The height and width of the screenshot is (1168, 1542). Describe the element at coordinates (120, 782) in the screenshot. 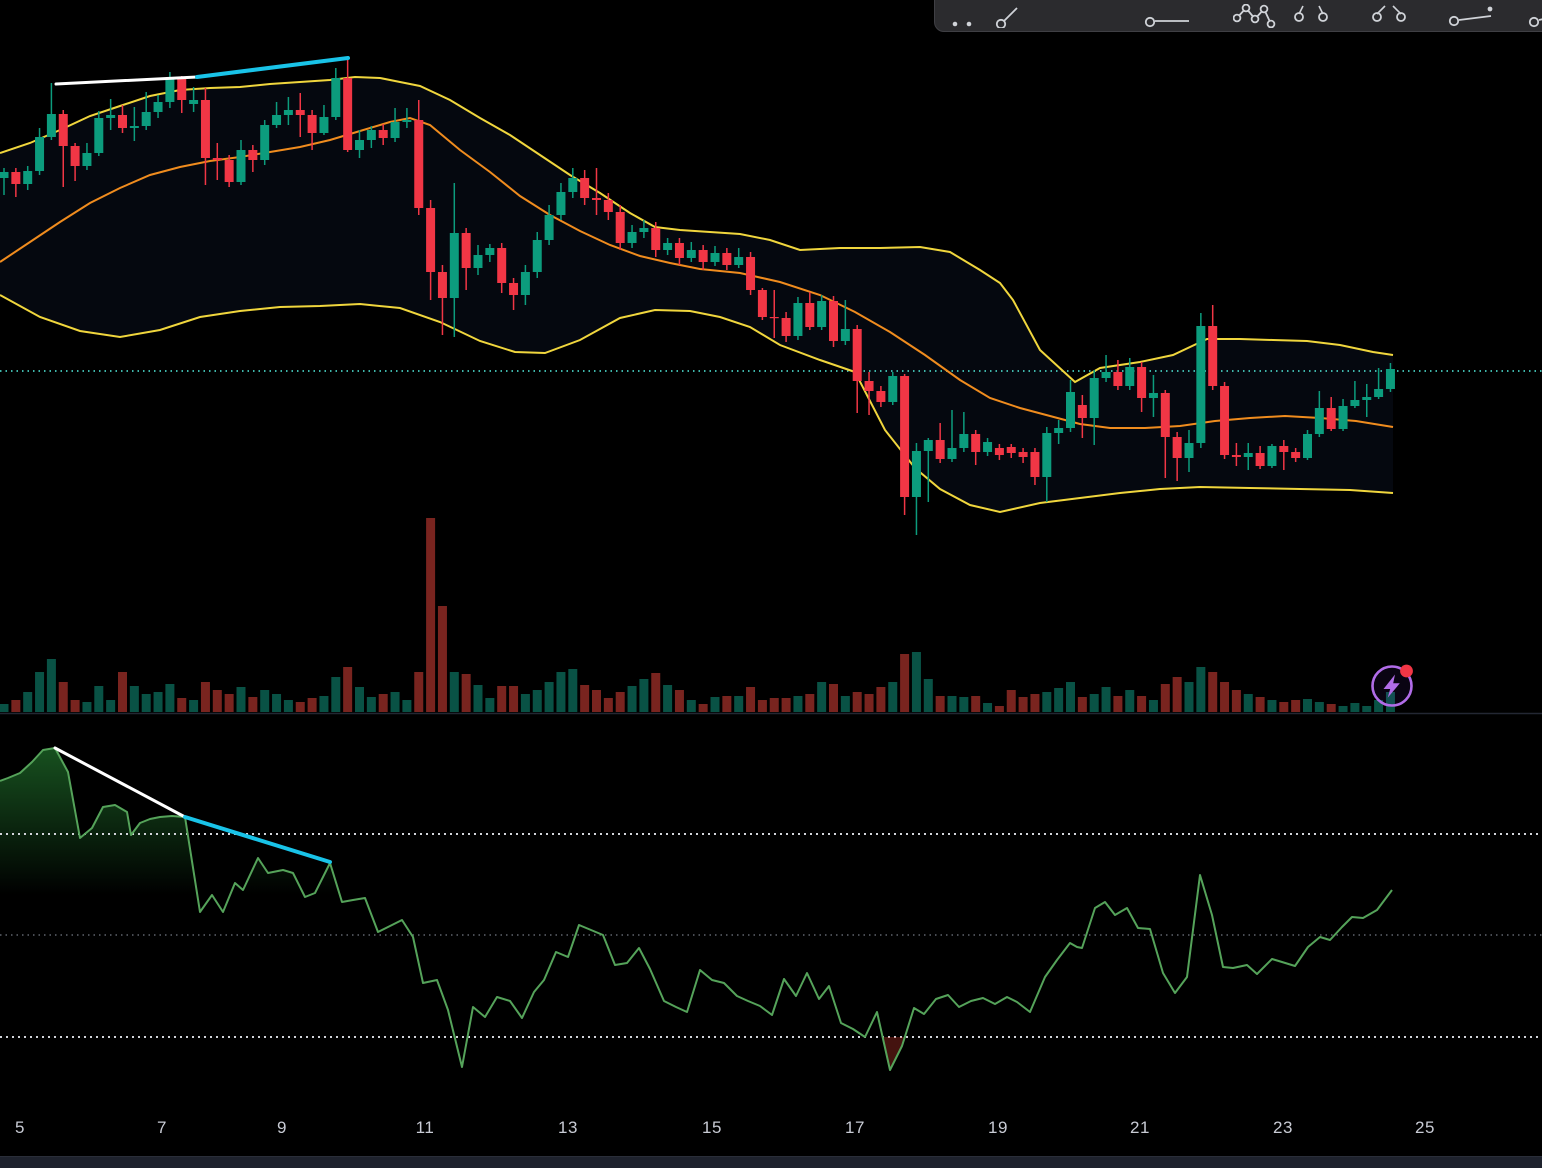

I see `oscillator-trendline-white` at that location.